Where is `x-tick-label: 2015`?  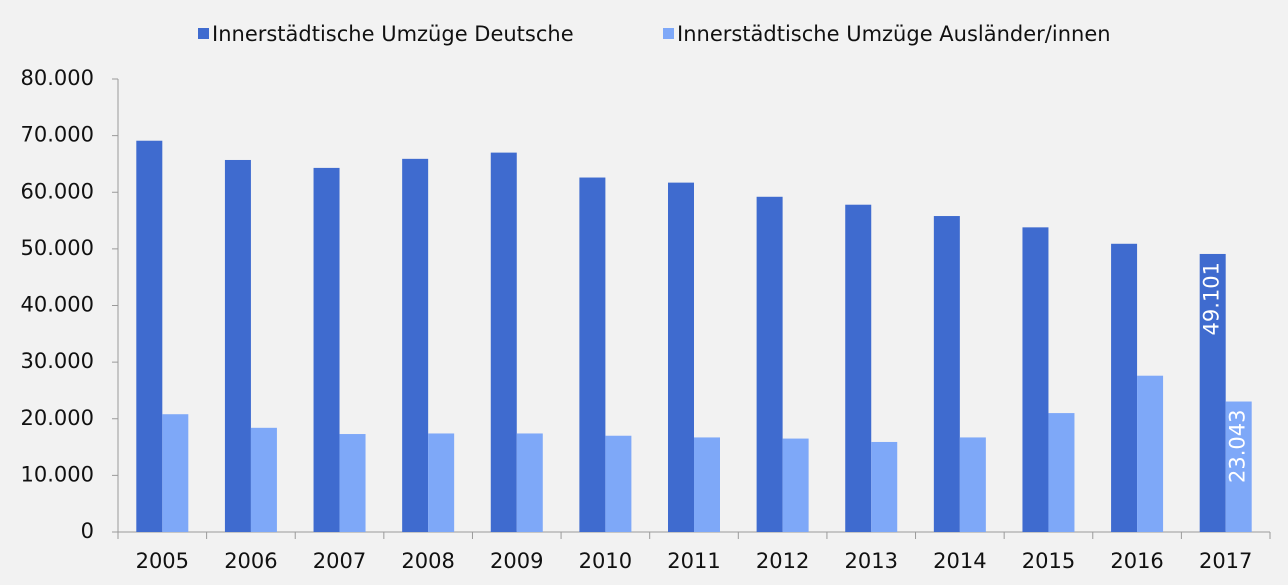 x-tick-label: 2015 is located at coordinates (1048, 561).